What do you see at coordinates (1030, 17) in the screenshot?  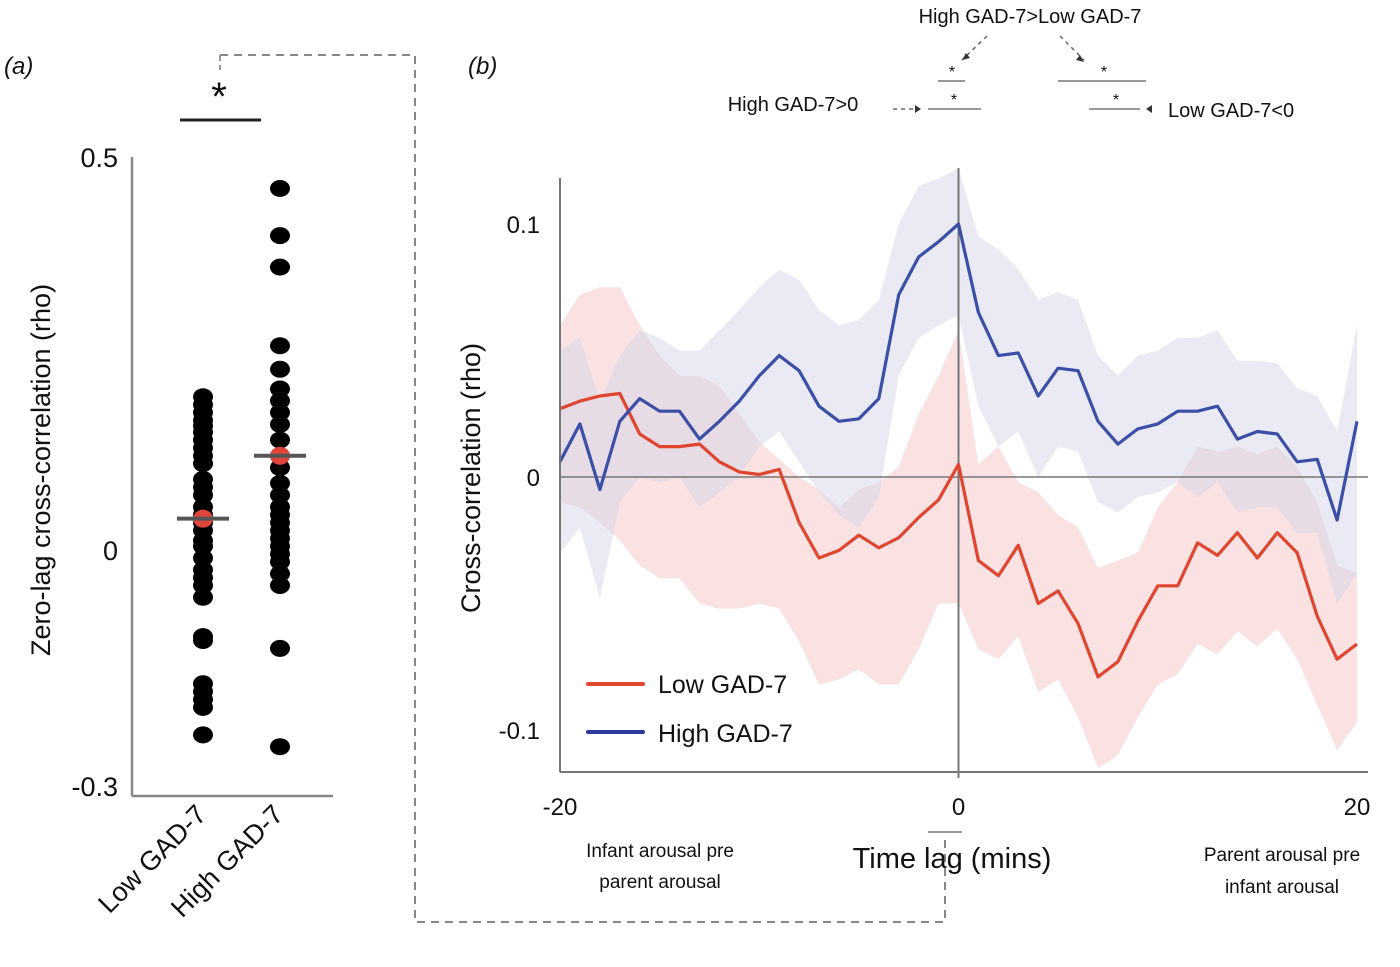 I see `sig-label-high-gt-low: High GAD-7>Low GAD-7` at bounding box center [1030, 17].